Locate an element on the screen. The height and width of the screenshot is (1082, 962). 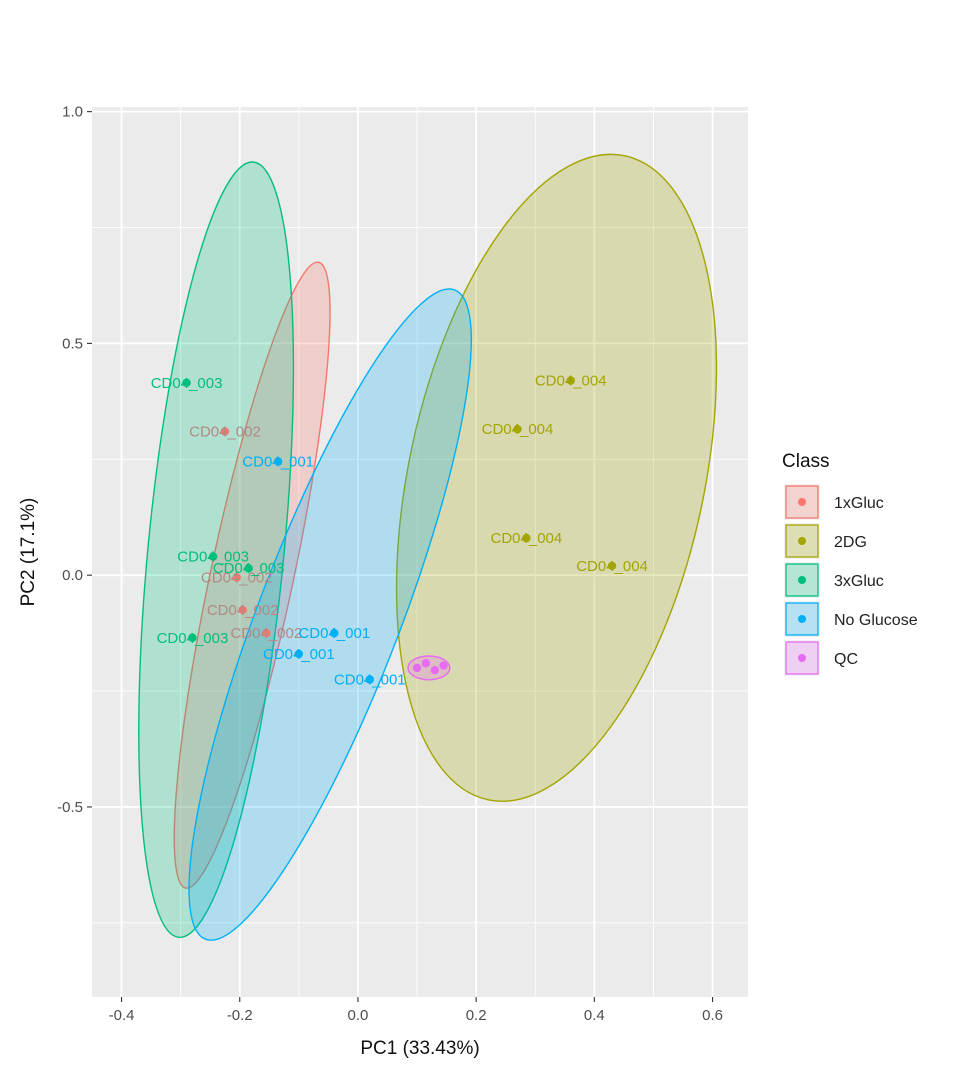
ellipse-1xgluc is located at coordinates (252, 575).